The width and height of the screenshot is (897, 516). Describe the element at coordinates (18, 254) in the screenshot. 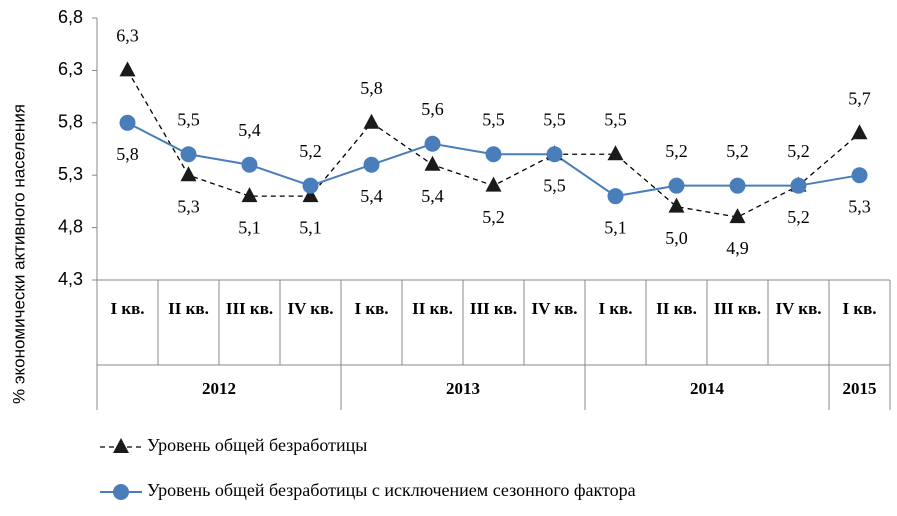

I see `y-axis-label: % экономически активного населения` at that location.